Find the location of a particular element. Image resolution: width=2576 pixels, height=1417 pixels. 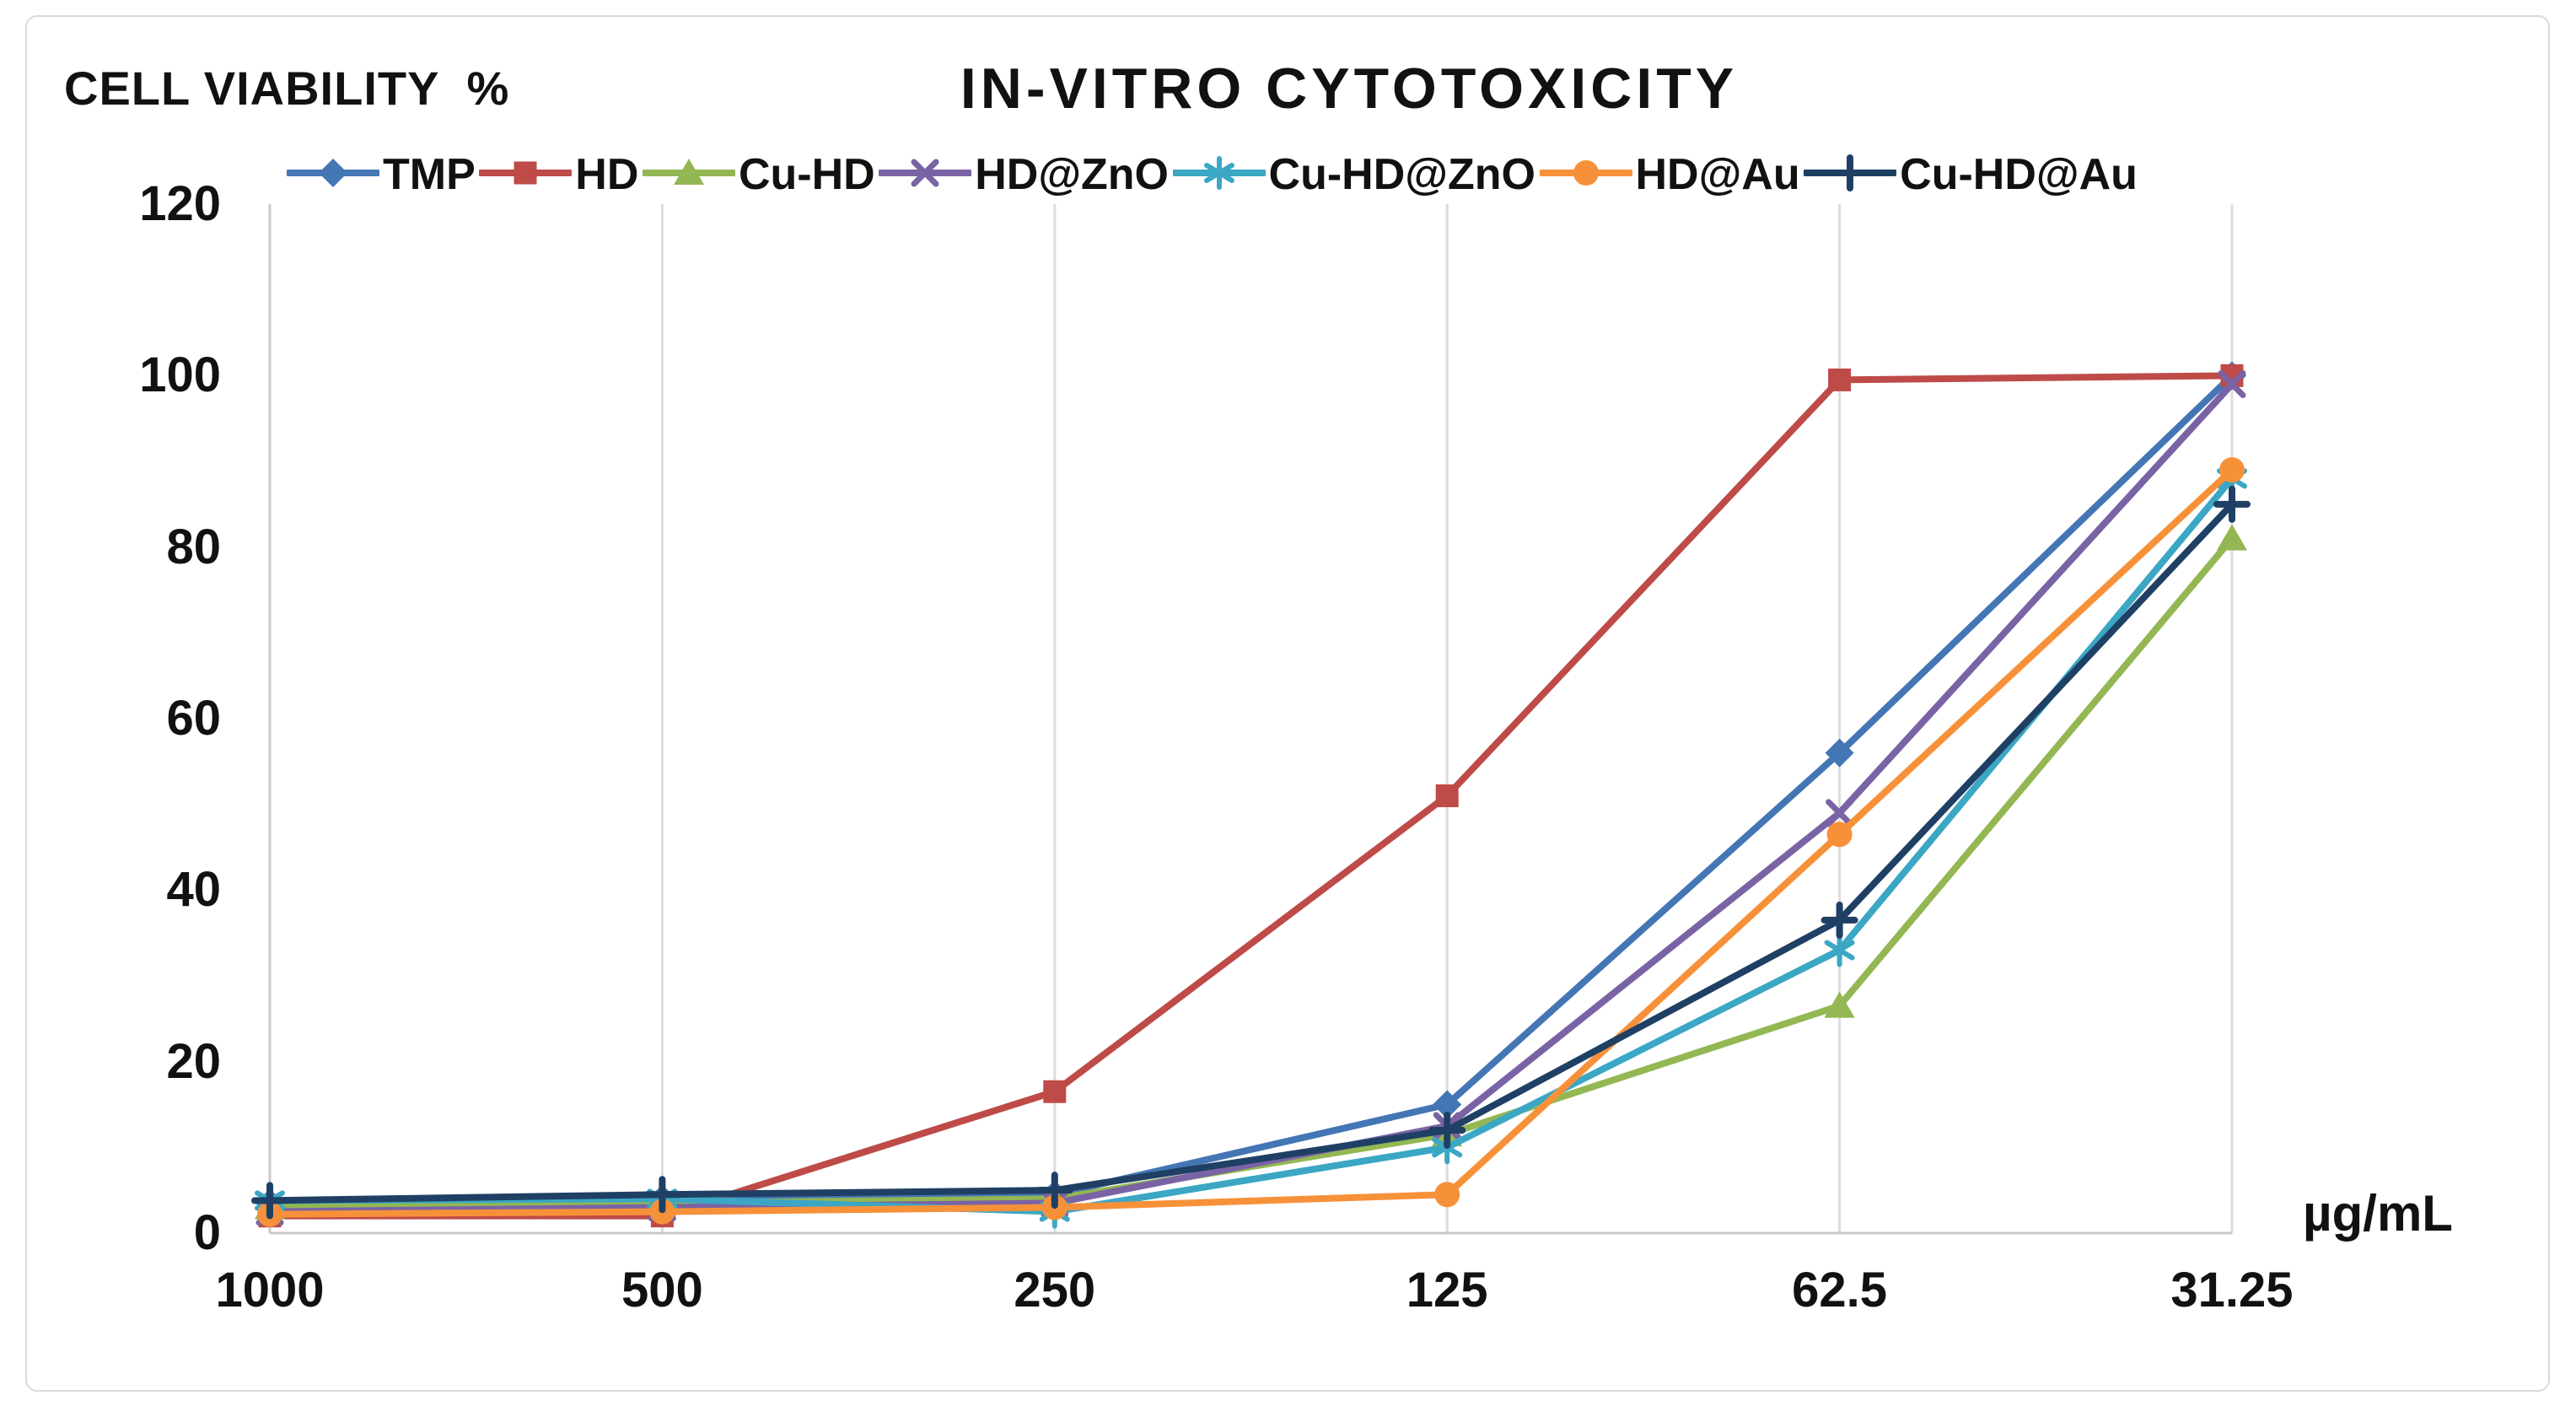

legend-label: Cu-HD@ZnO is located at coordinates (1401, 174).